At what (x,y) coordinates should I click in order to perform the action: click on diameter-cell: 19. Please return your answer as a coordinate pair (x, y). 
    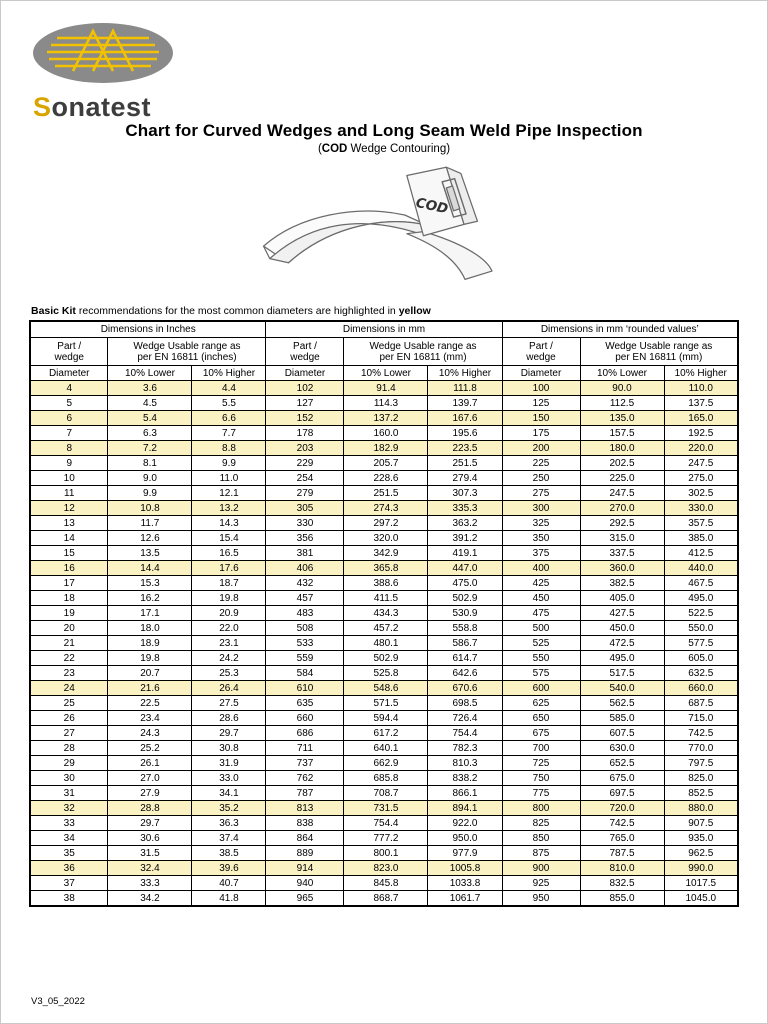
    Looking at the image, I should click on (69, 613).